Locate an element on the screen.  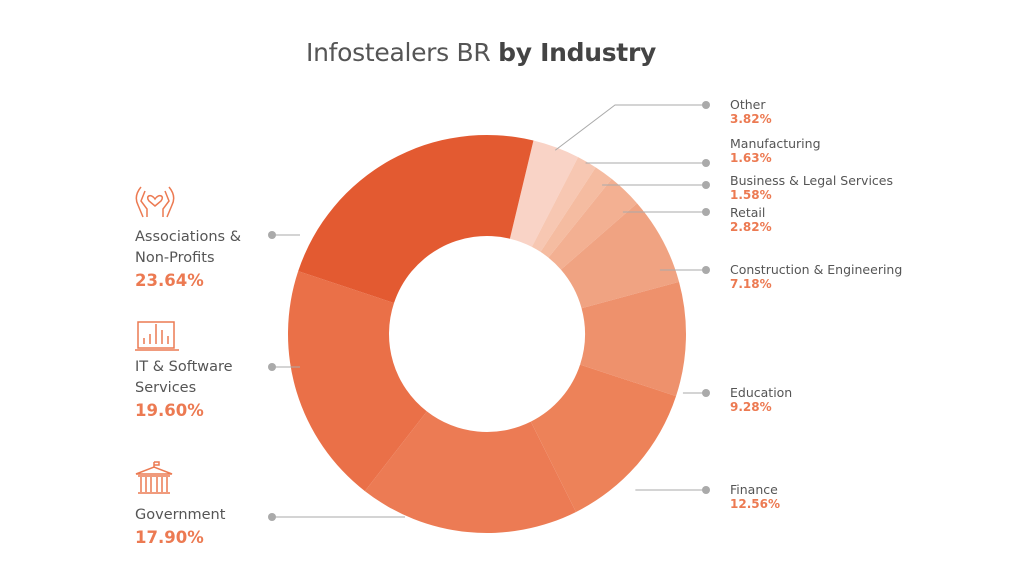
label-text: Education is located at coordinates (761, 392).